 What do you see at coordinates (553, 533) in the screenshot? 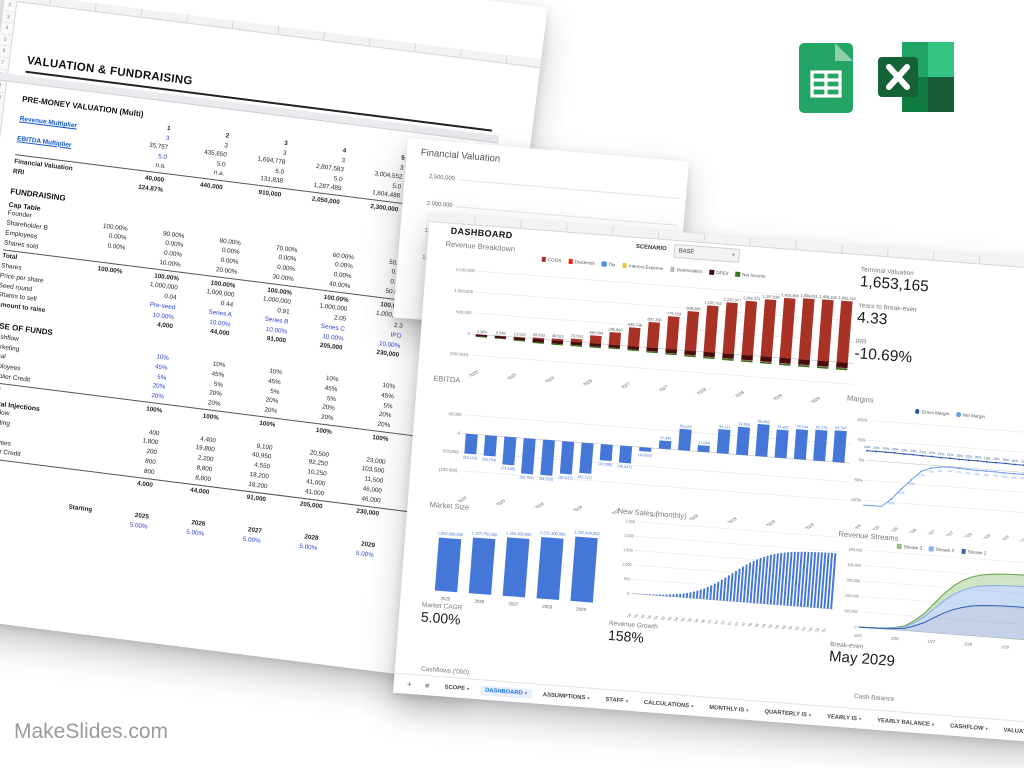
I see `svg-text: 1,221,300,000` at bounding box center [553, 533].